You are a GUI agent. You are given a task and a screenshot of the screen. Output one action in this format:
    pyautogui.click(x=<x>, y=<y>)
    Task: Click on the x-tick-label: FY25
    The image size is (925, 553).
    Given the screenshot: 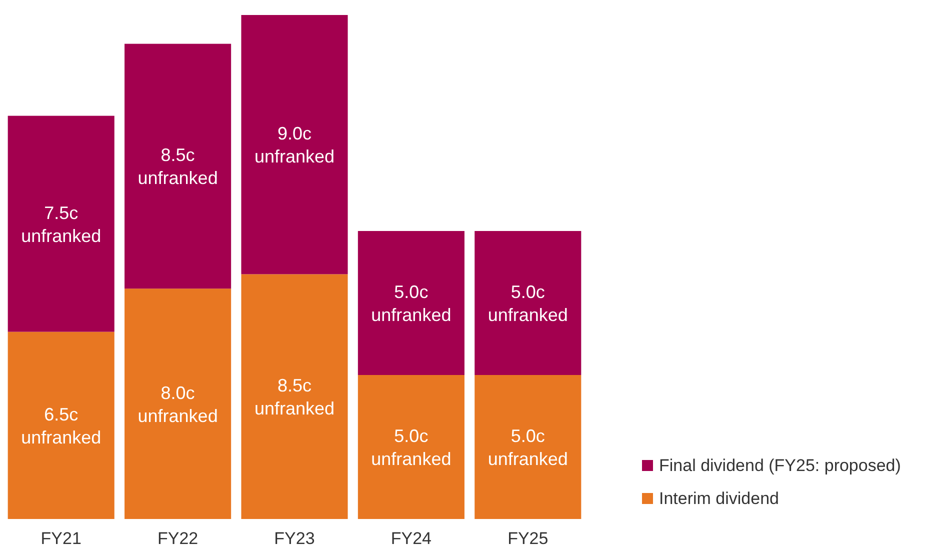 What is the action you would take?
    pyautogui.click(x=528, y=538)
    